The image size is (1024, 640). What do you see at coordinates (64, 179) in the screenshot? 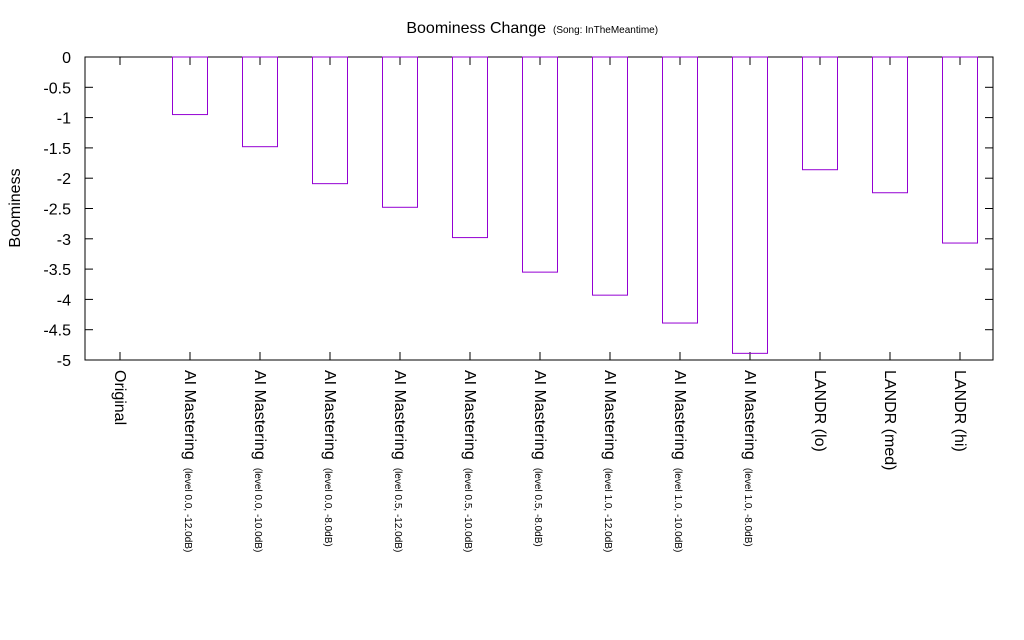
I see `y-tick-label: -2` at bounding box center [64, 179].